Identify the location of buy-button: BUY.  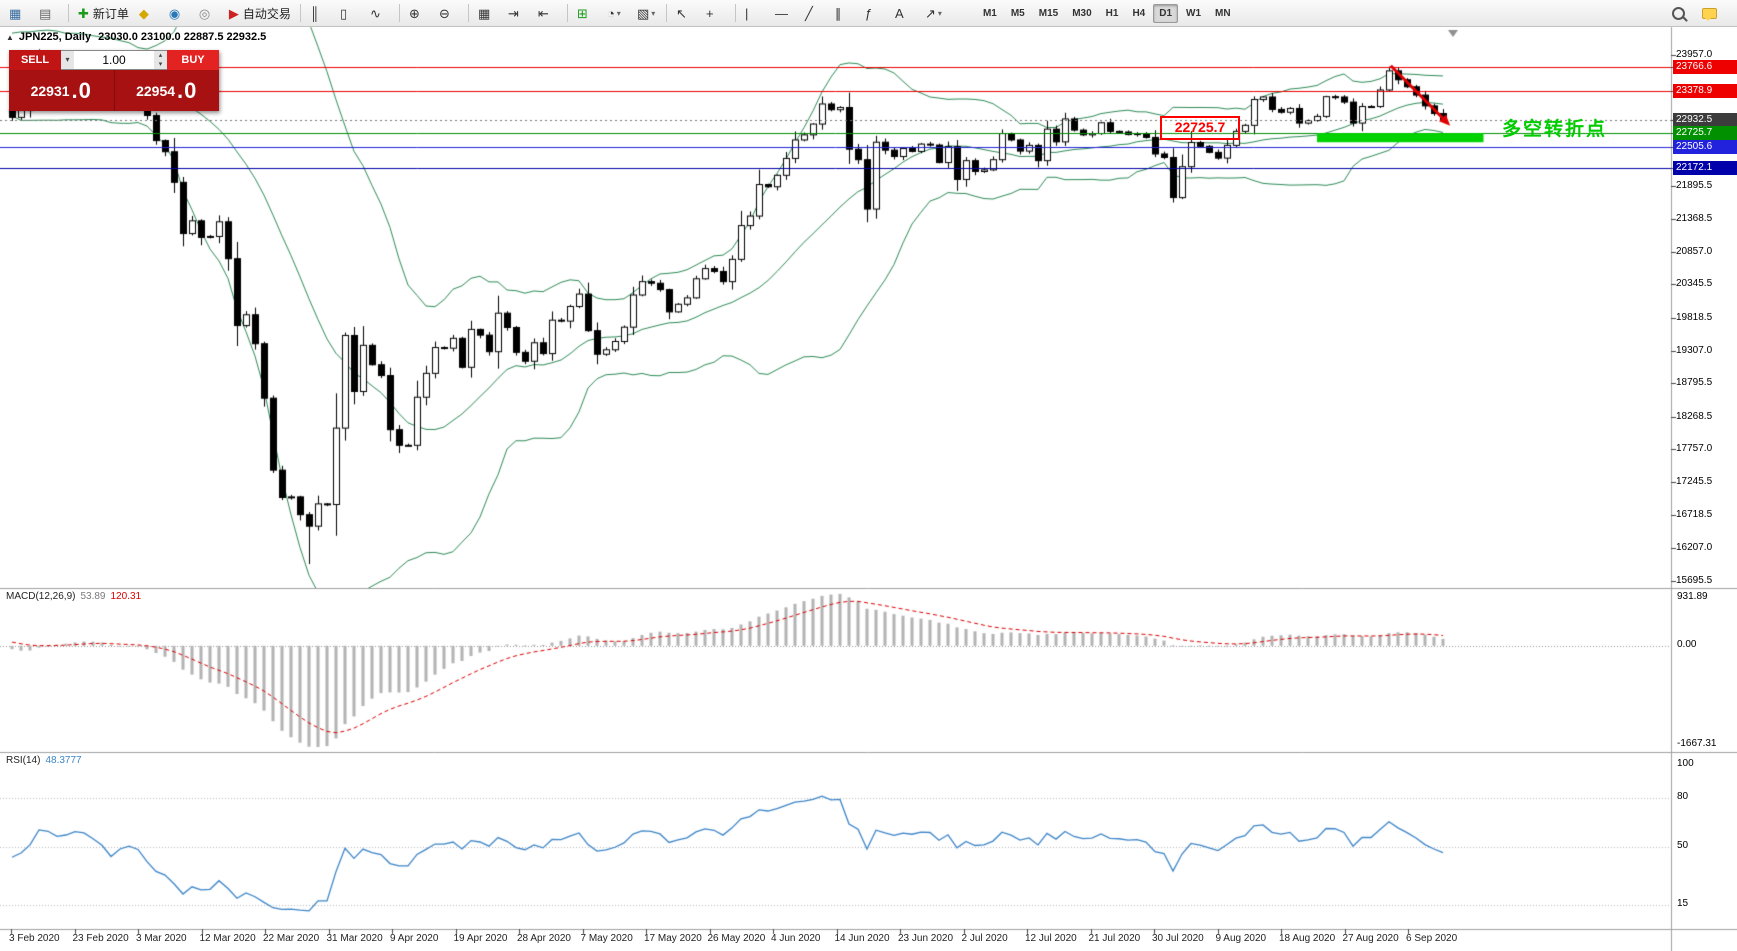
(193, 60).